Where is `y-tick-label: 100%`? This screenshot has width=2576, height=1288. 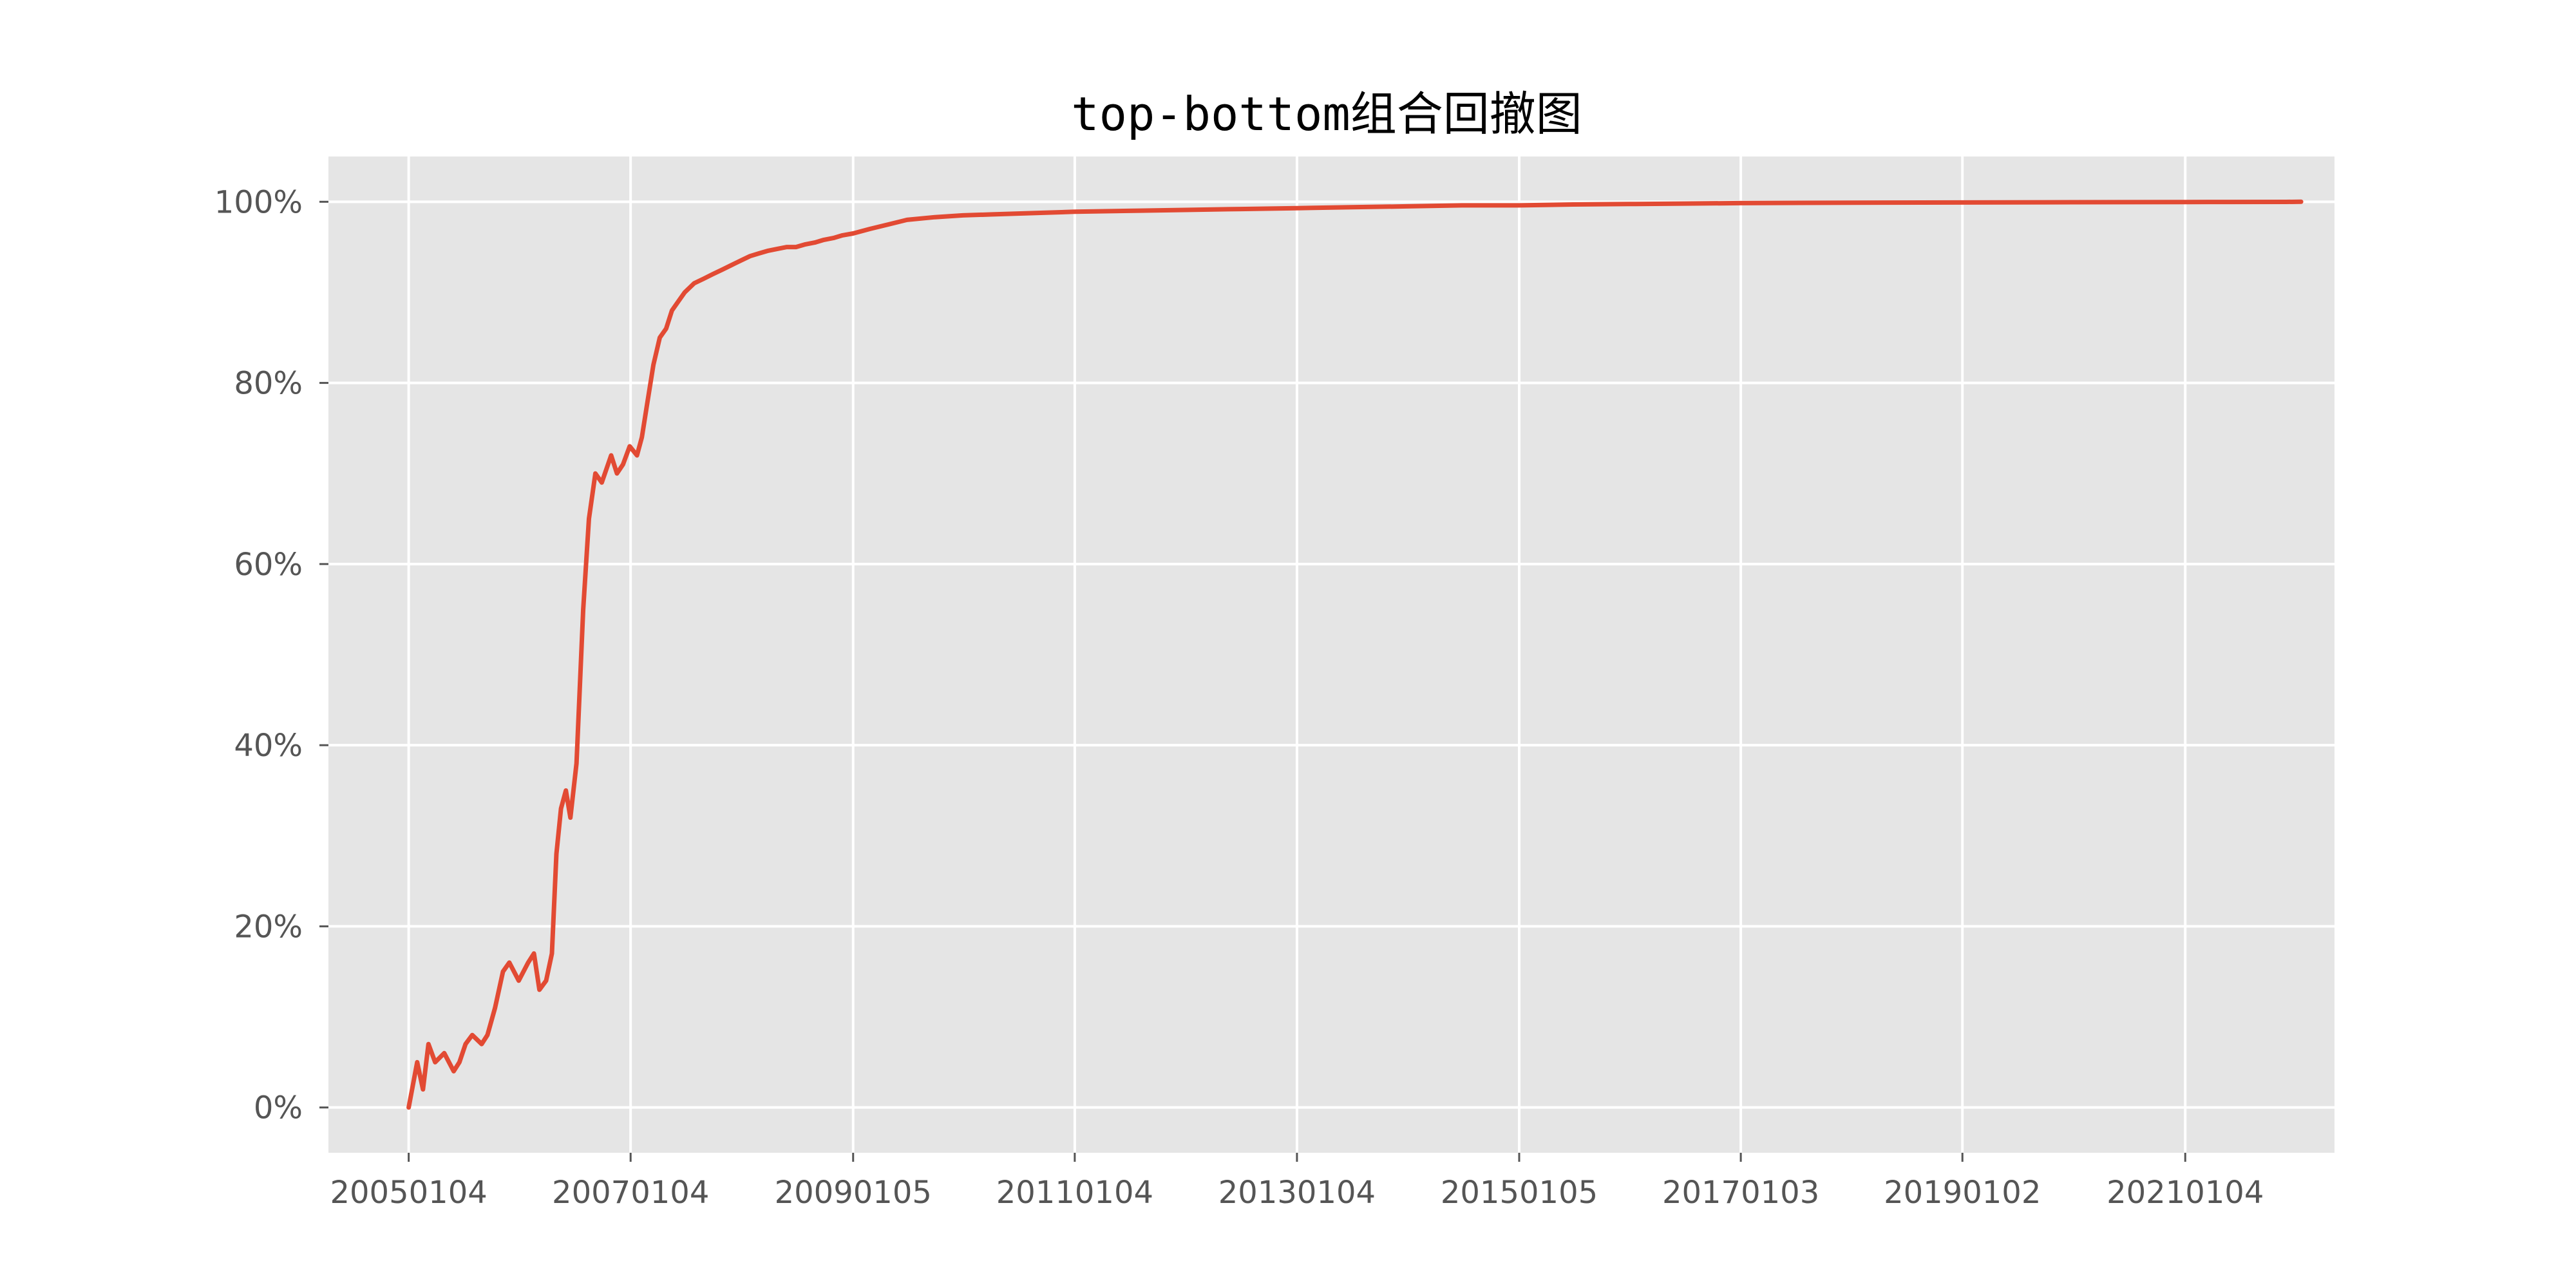 y-tick-label: 100% is located at coordinates (258, 202).